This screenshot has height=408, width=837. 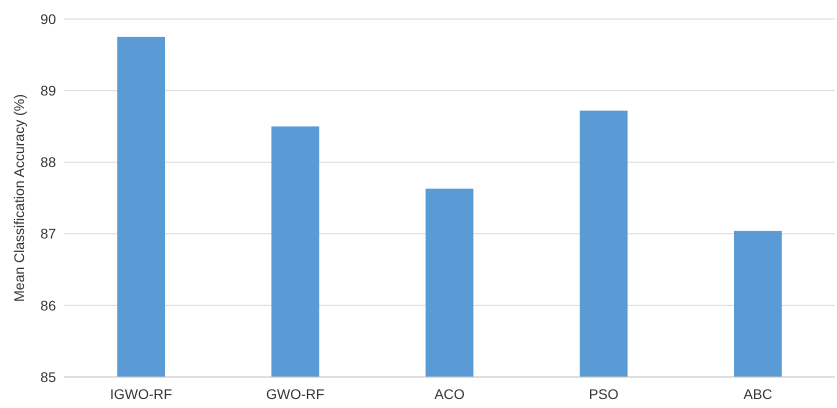 I want to click on x-tick-label: GWO-RF, so click(x=295, y=394).